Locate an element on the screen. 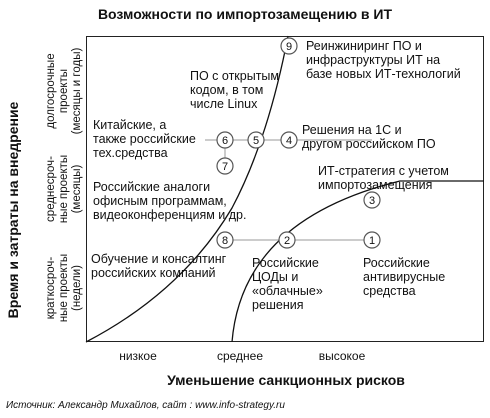  marker-6-num: 6 is located at coordinates (225, 141).